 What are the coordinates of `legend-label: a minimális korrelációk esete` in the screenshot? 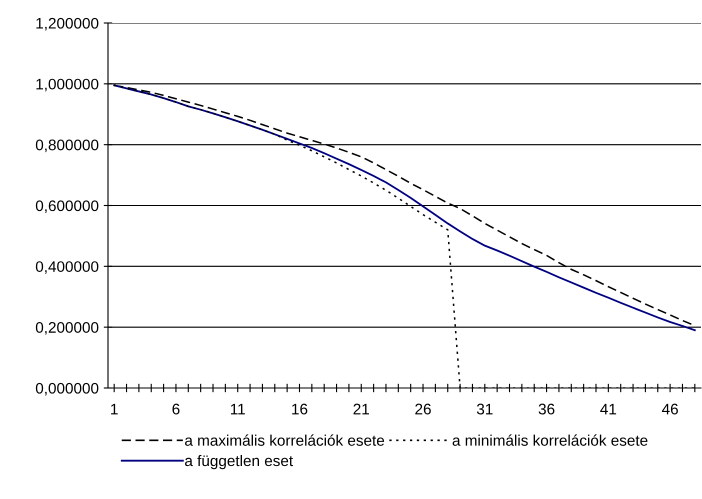 It's located at (550, 440).